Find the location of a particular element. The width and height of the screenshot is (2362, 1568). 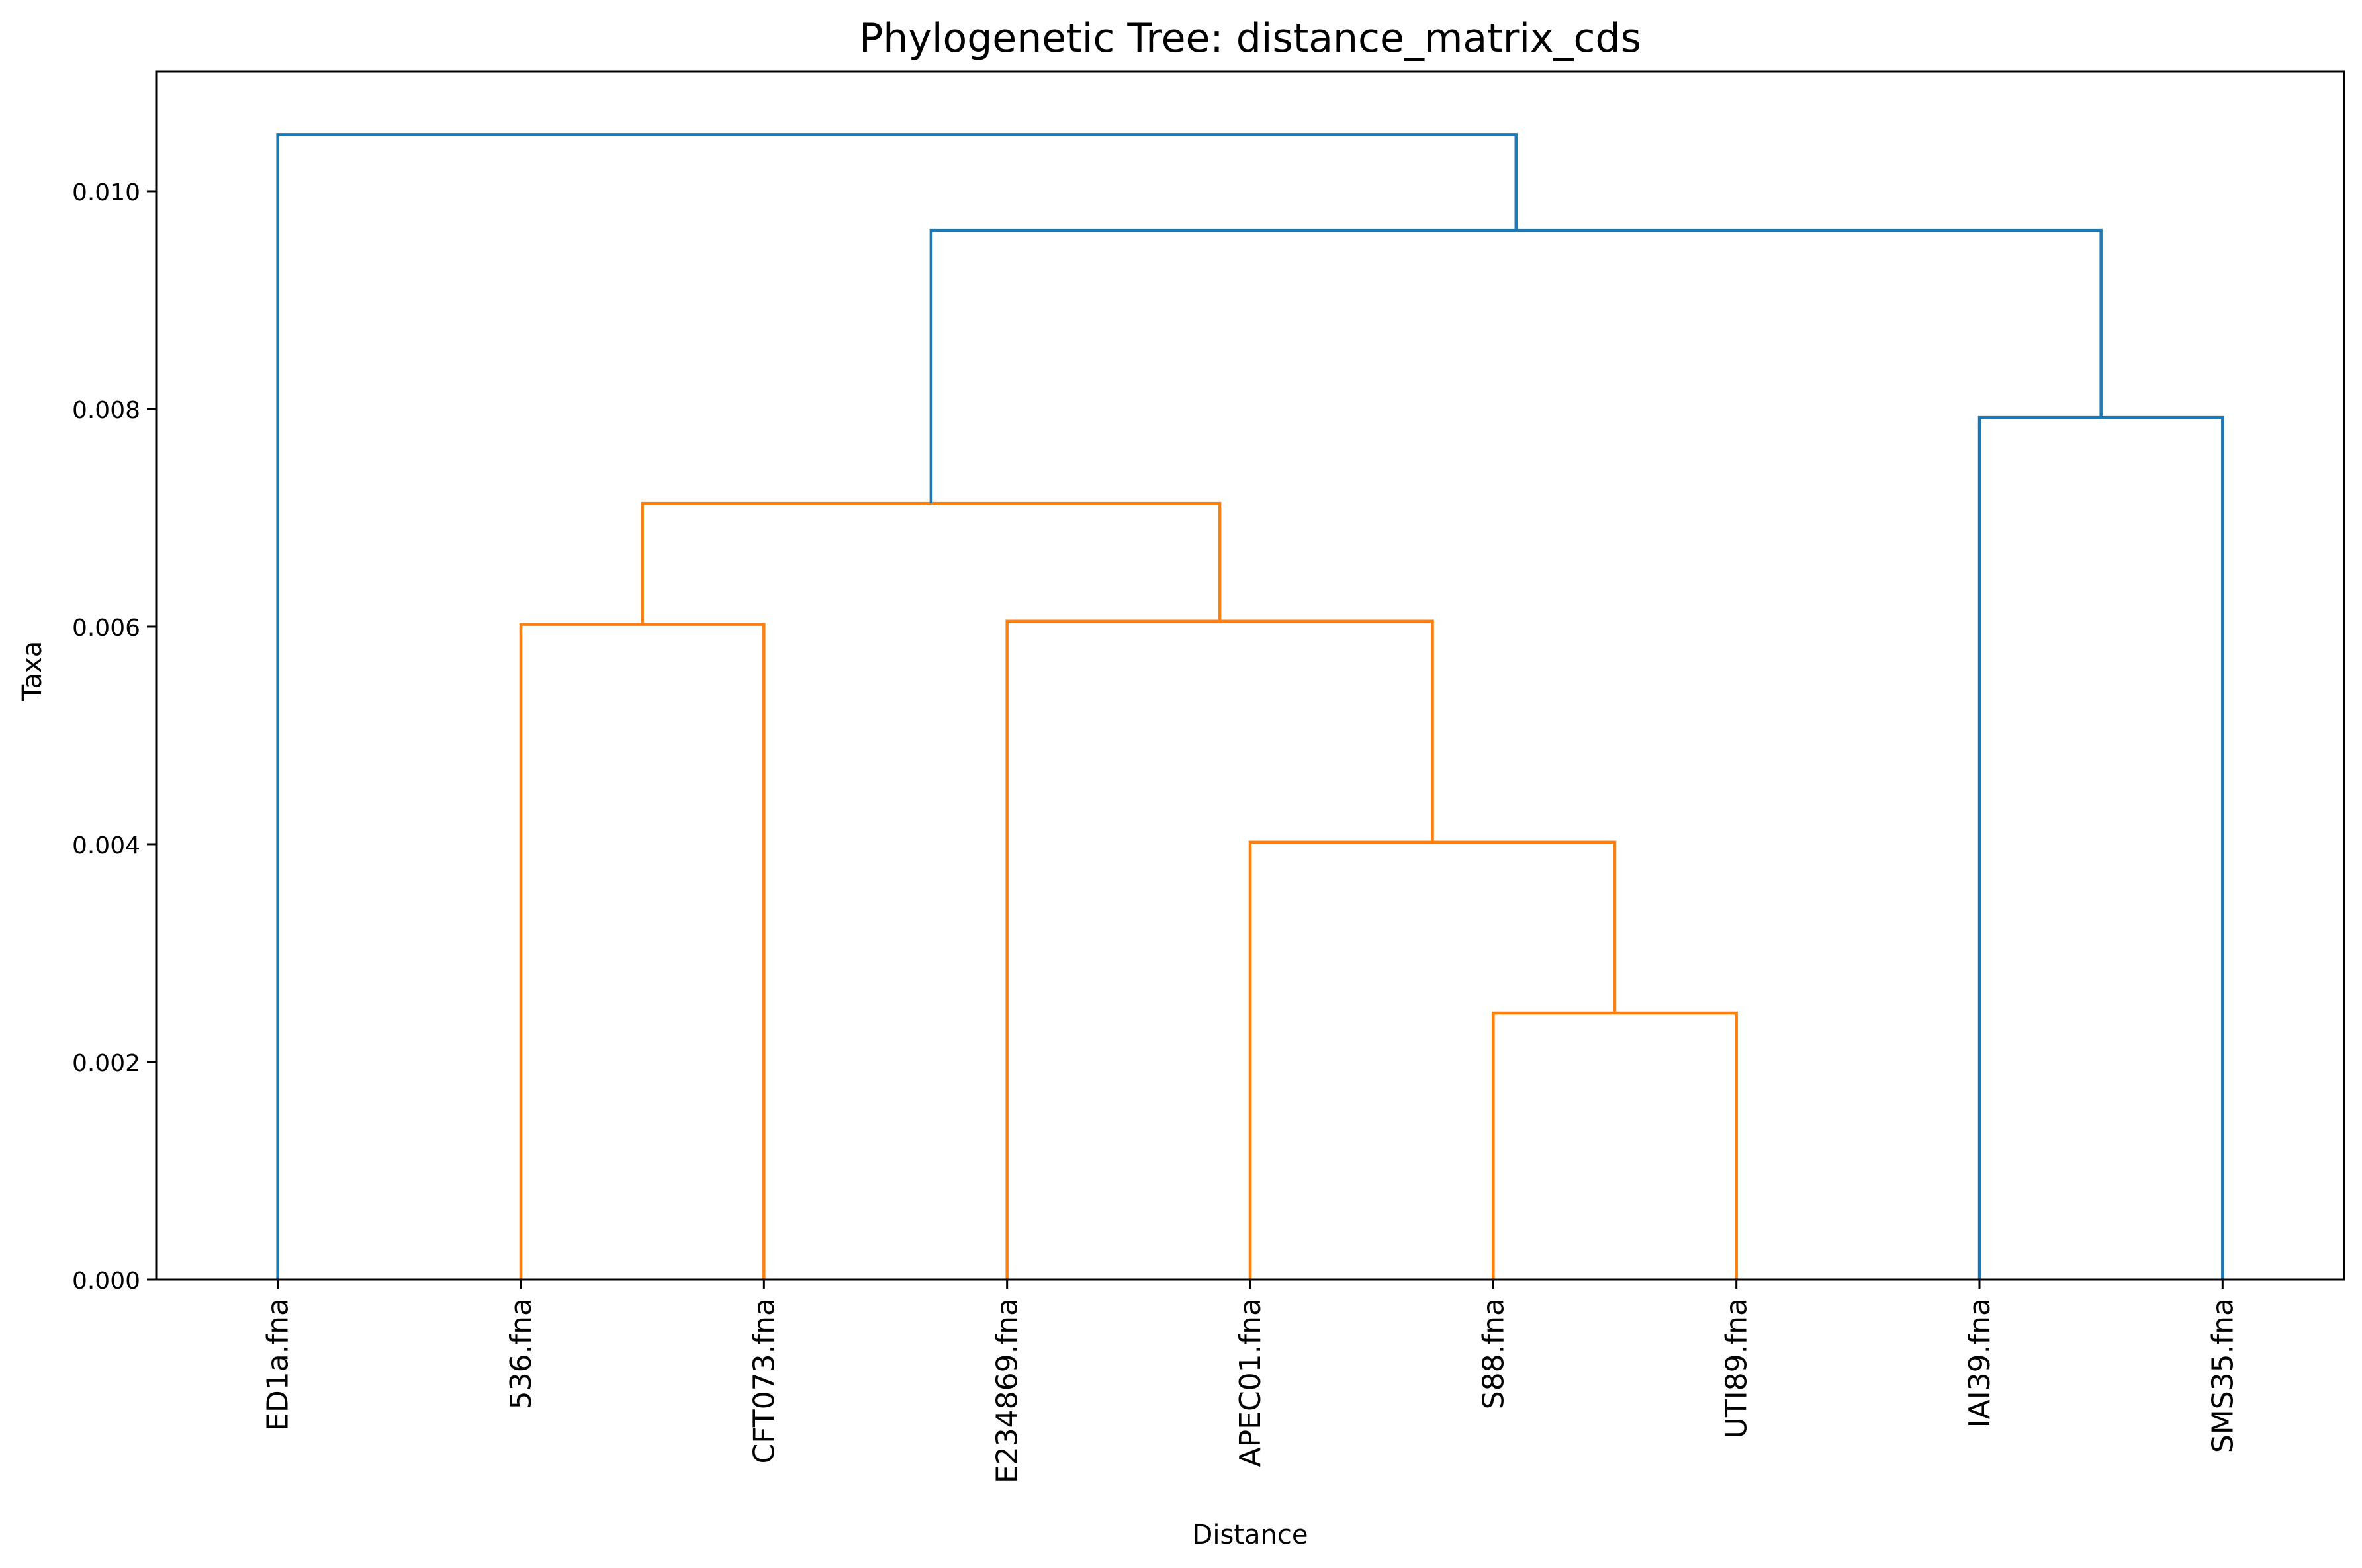

leaf-label: SMS35.fna is located at coordinates (2223, 1375).